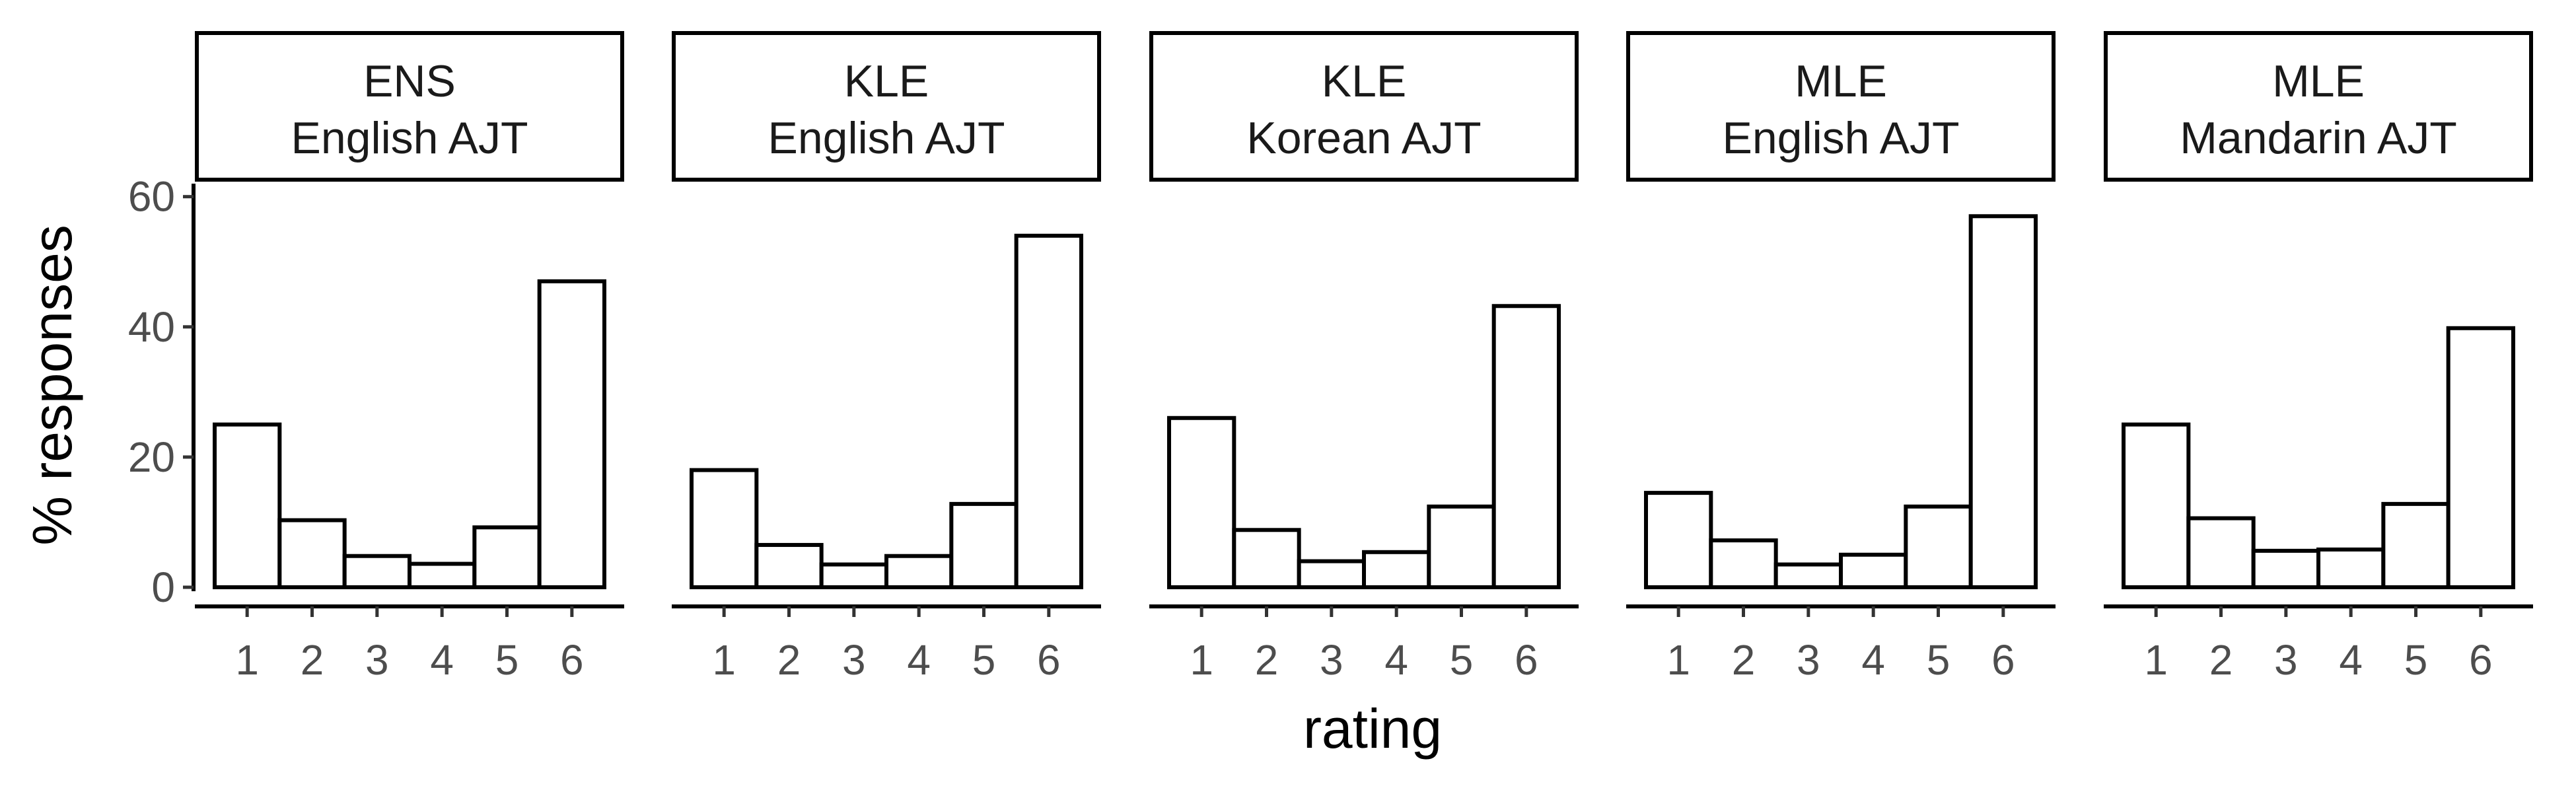 The image size is (2576, 796). I want to click on y-tick-label: 60, so click(151, 197).